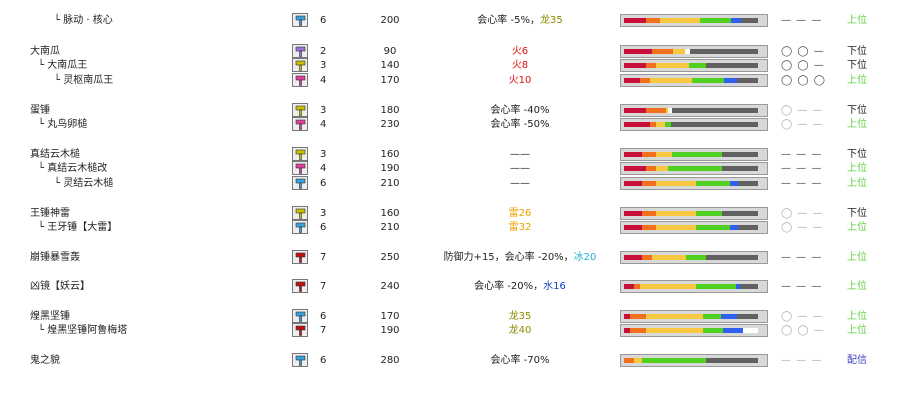 Image resolution: width=908 pixels, height=405 pixels. What do you see at coordinates (45, 51) in the screenshot?
I see `weapon-name: 大南瓜` at bounding box center [45, 51].